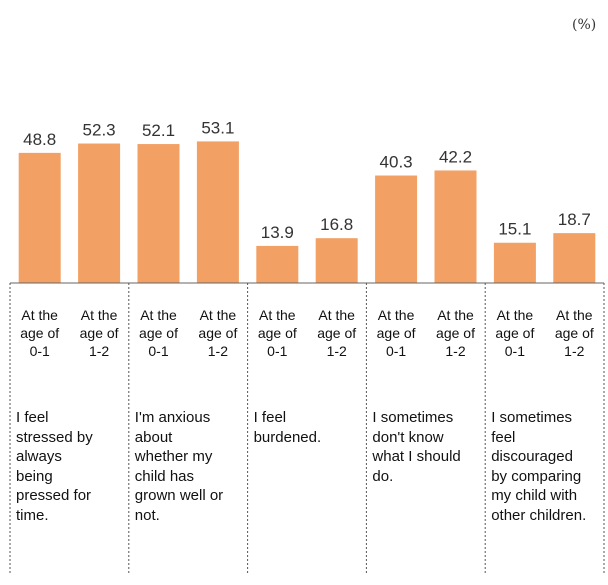  I want to click on unit-label: (%), so click(584, 25).